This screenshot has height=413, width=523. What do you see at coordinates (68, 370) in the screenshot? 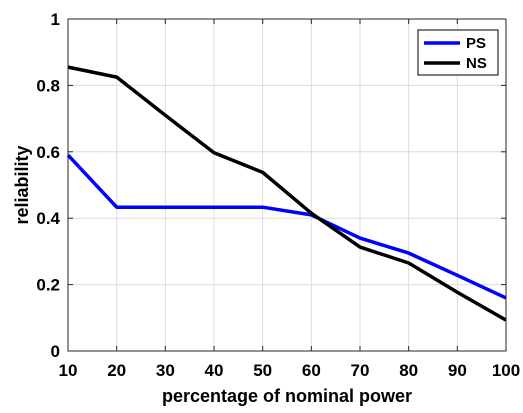
I see `x-tick-label: 10` at bounding box center [68, 370].